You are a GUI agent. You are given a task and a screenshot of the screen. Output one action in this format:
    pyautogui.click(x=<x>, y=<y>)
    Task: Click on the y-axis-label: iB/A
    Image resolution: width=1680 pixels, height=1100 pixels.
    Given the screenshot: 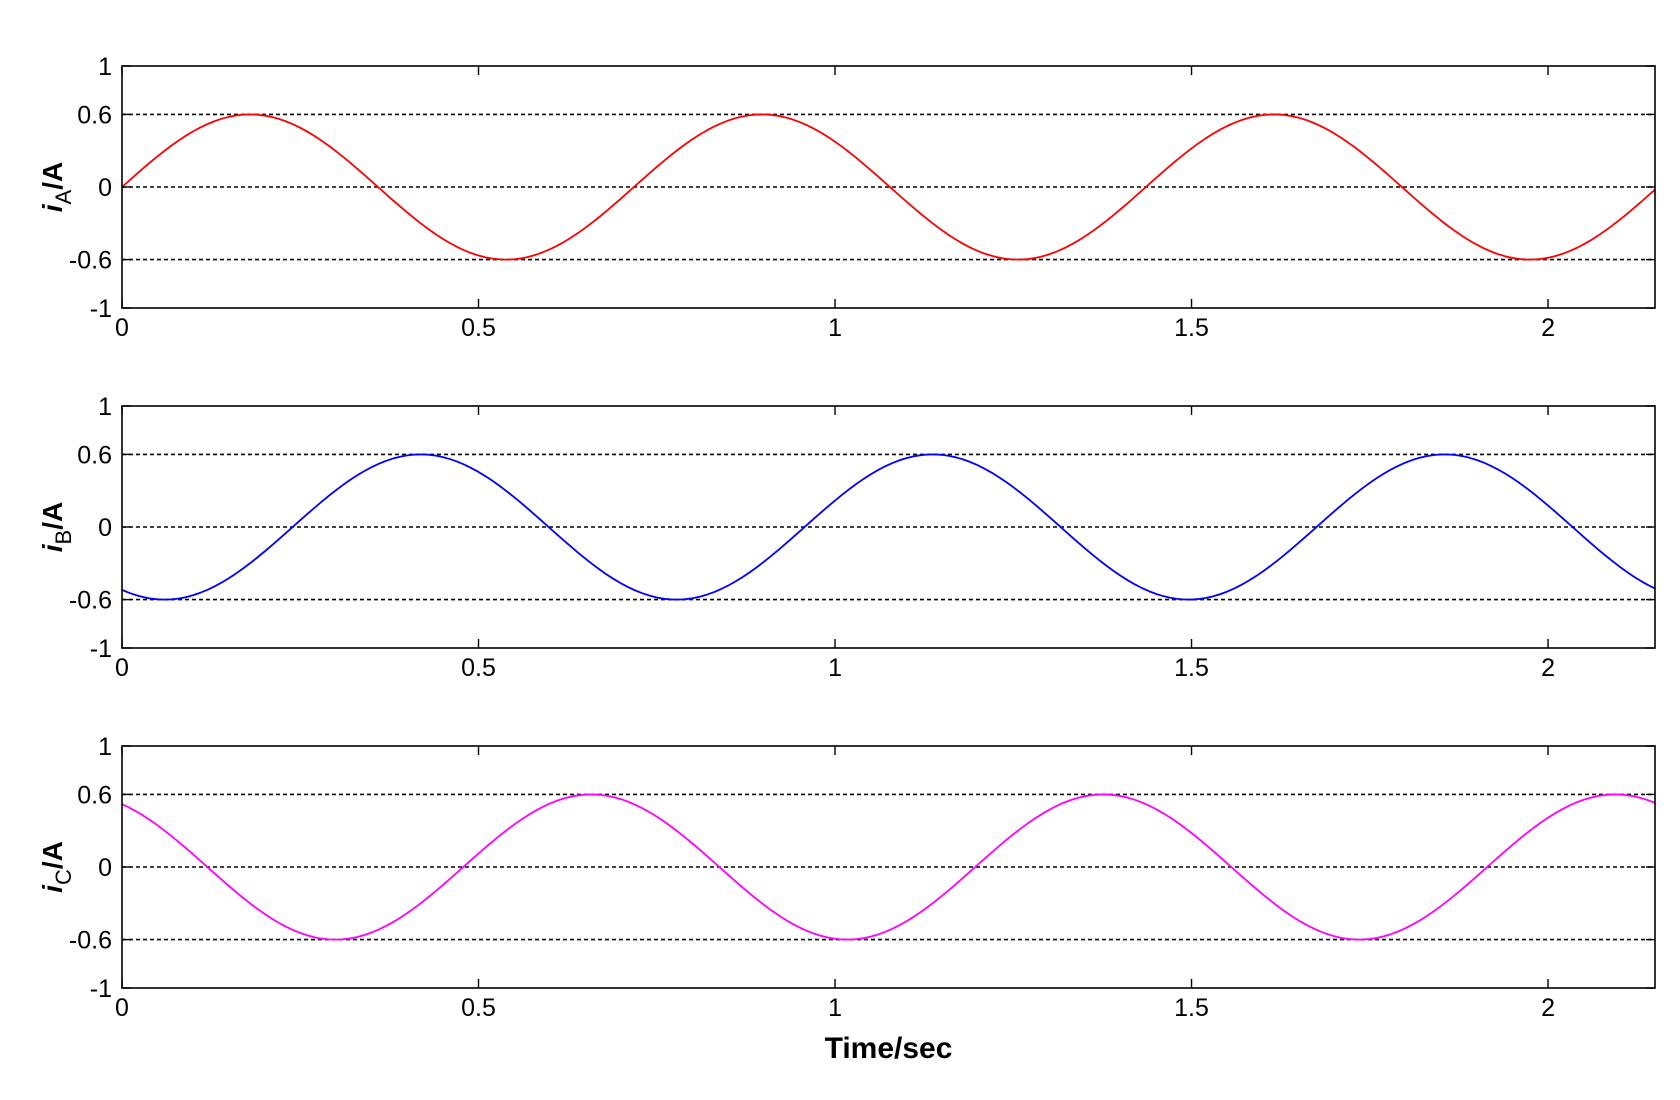 What is the action you would take?
    pyautogui.click(x=56, y=527)
    